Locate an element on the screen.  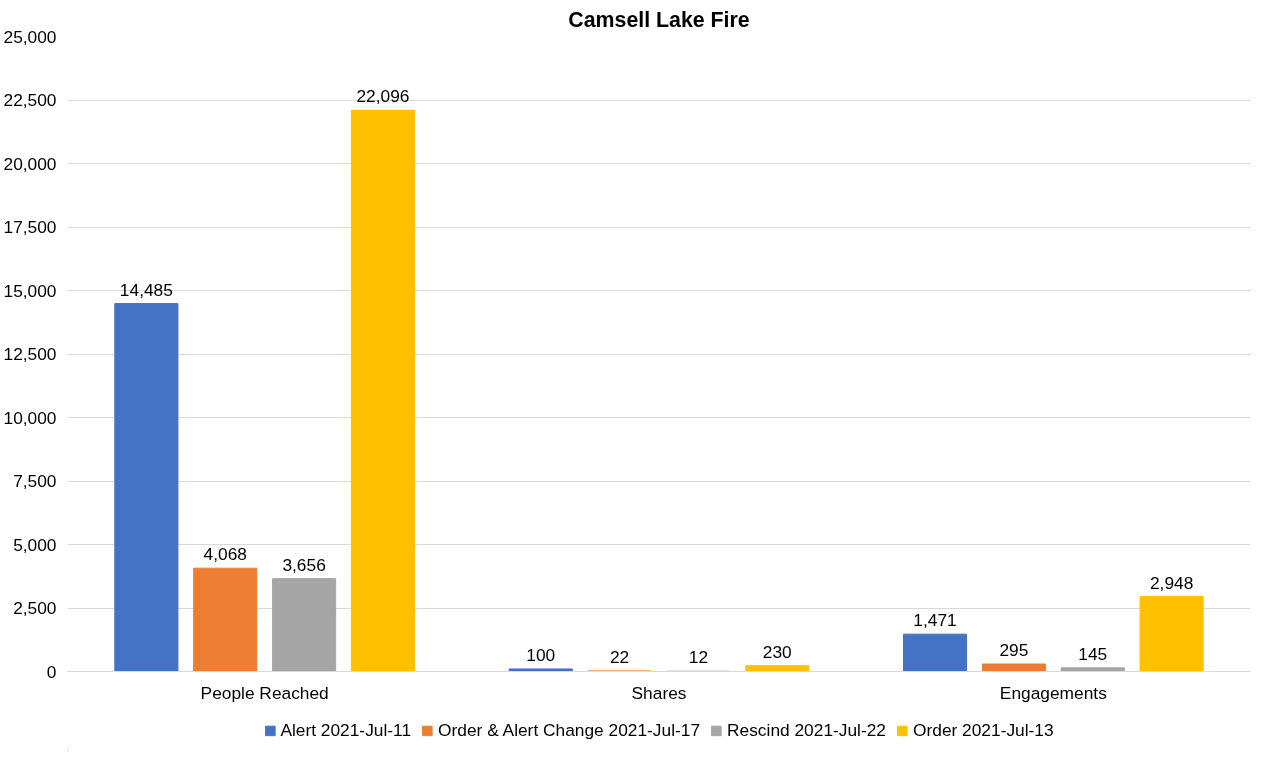
data-label: 100 is located at coordinates (541, 654).